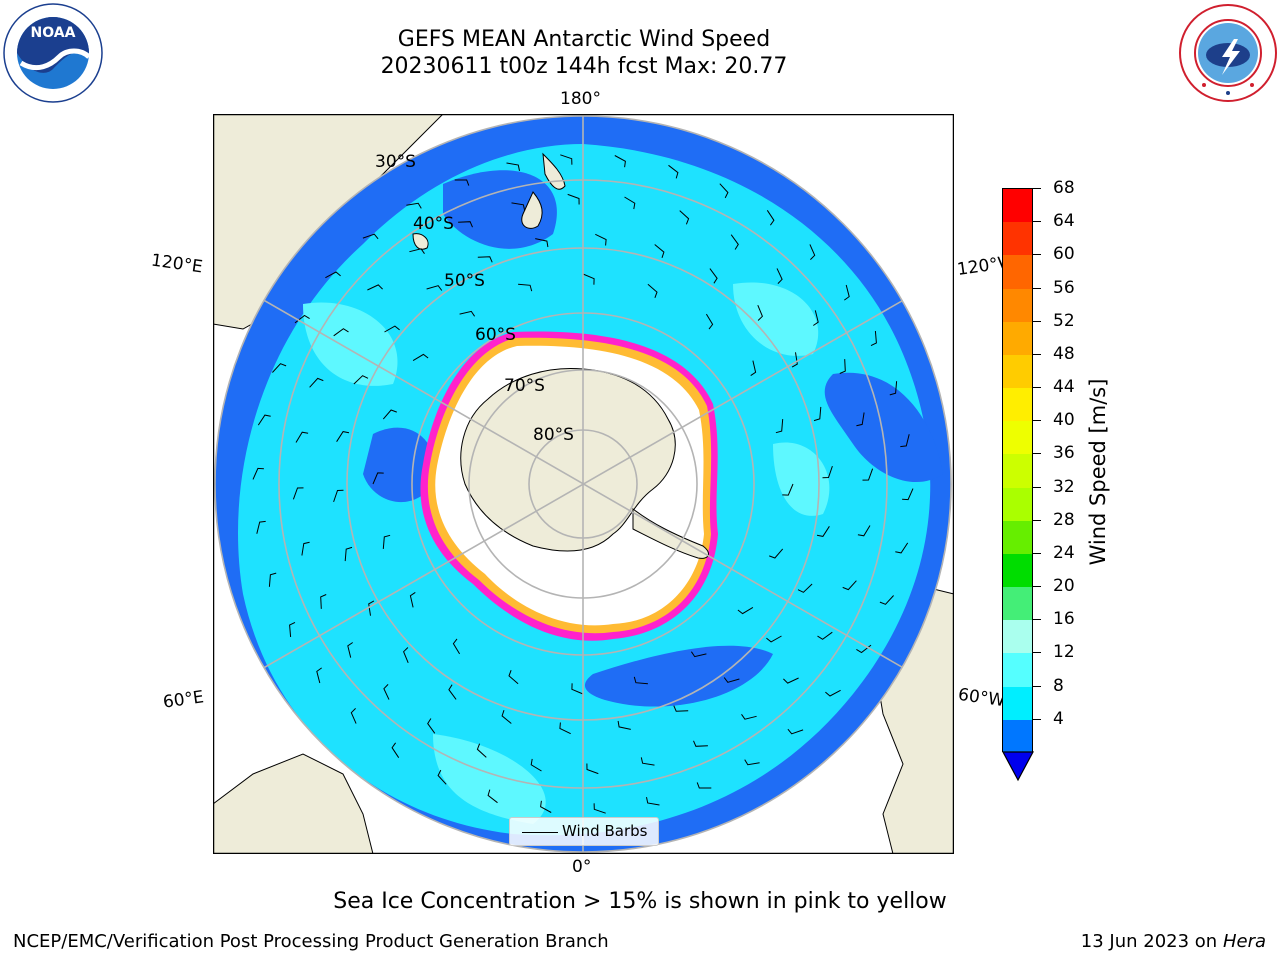 The image size is (1280, 960). What do you see at coordinates (1064, 188) in the screenshot?
I see `colorbar-tick-label: 68` at bounding box center [1064, 188].